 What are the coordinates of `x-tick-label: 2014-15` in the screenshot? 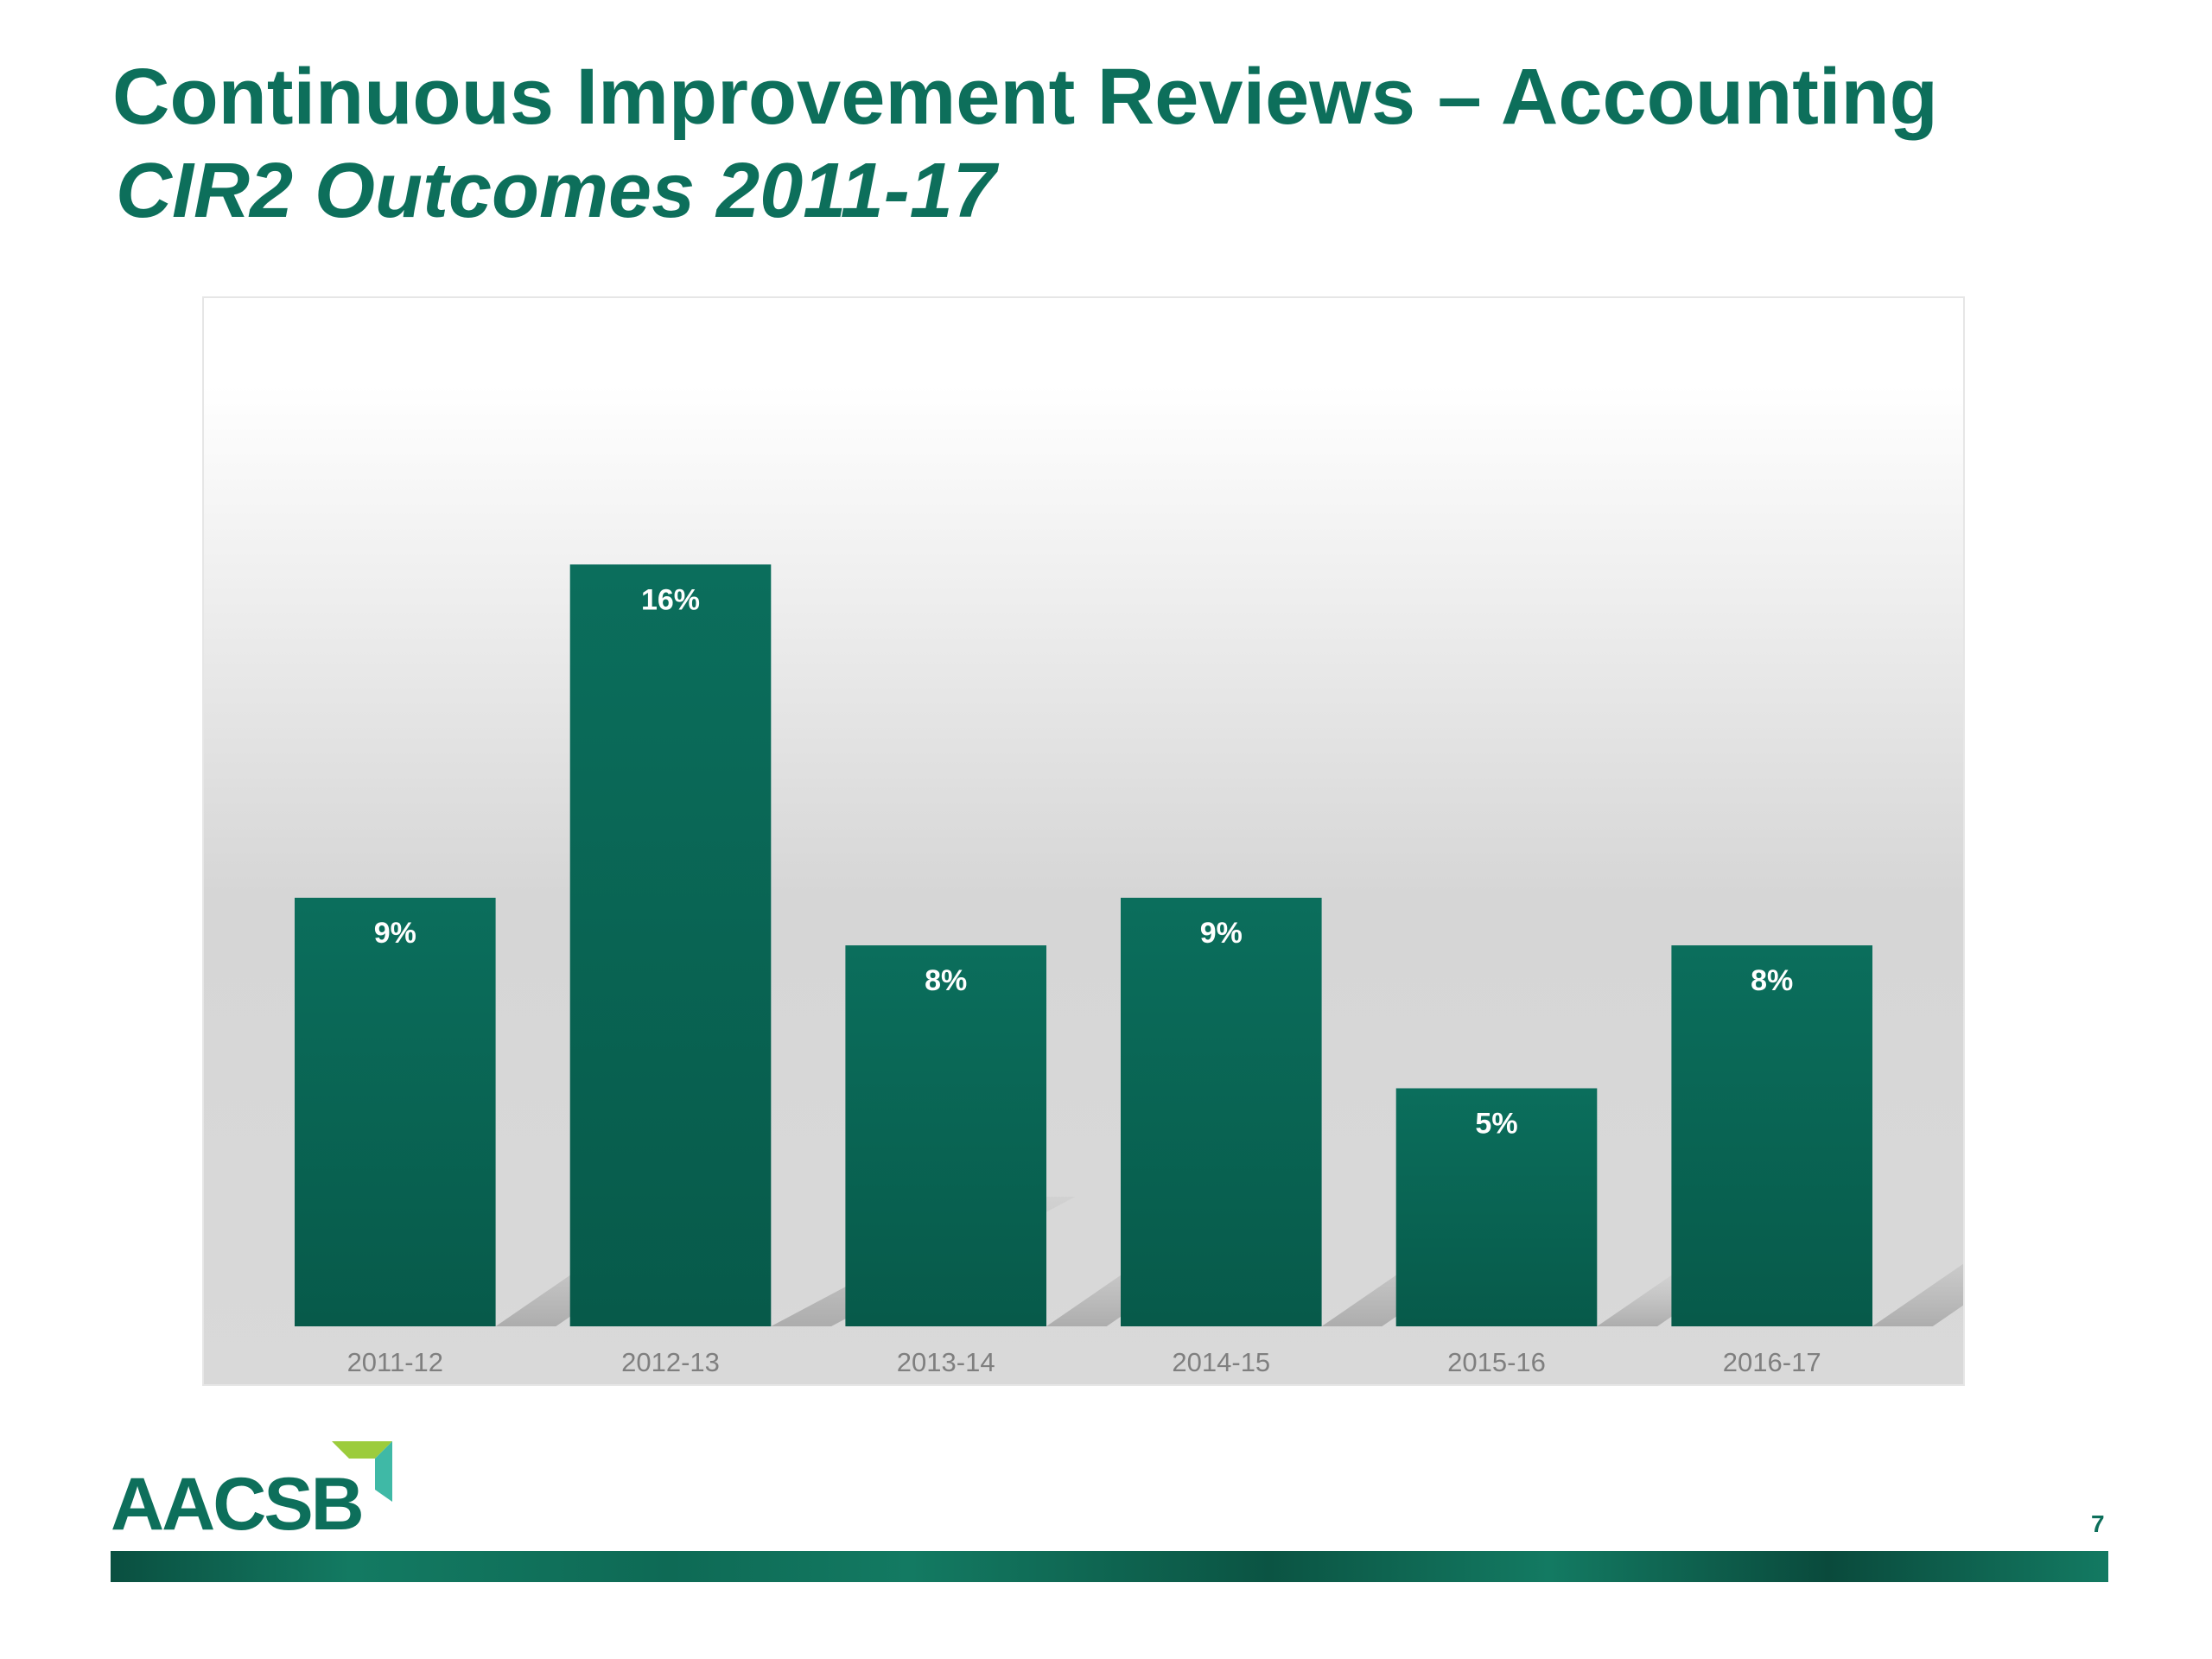 It's located at (1221, 1362).